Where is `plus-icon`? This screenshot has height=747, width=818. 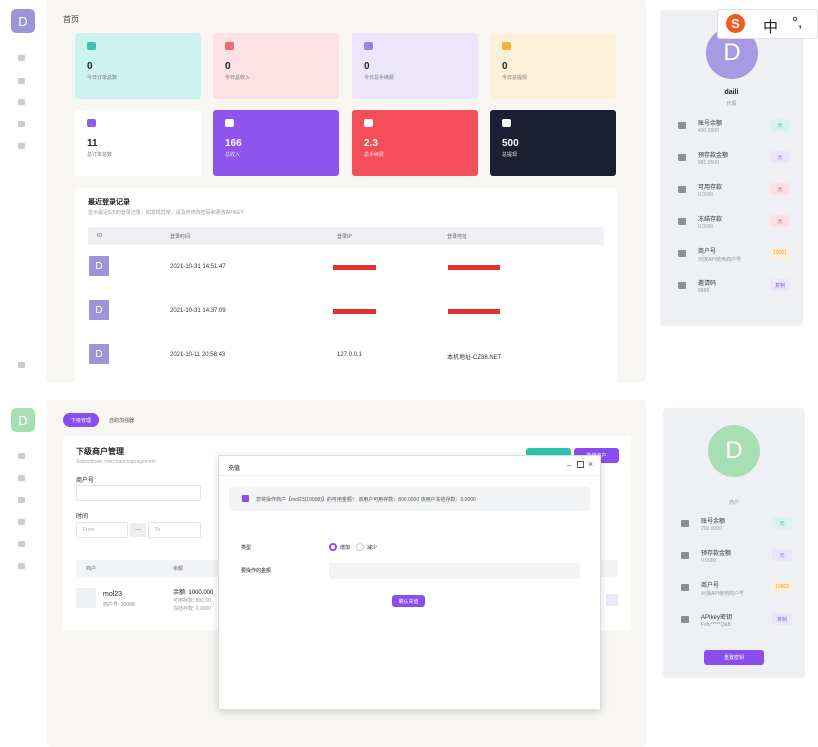
plus-icon is located at coordinates (21, 566).